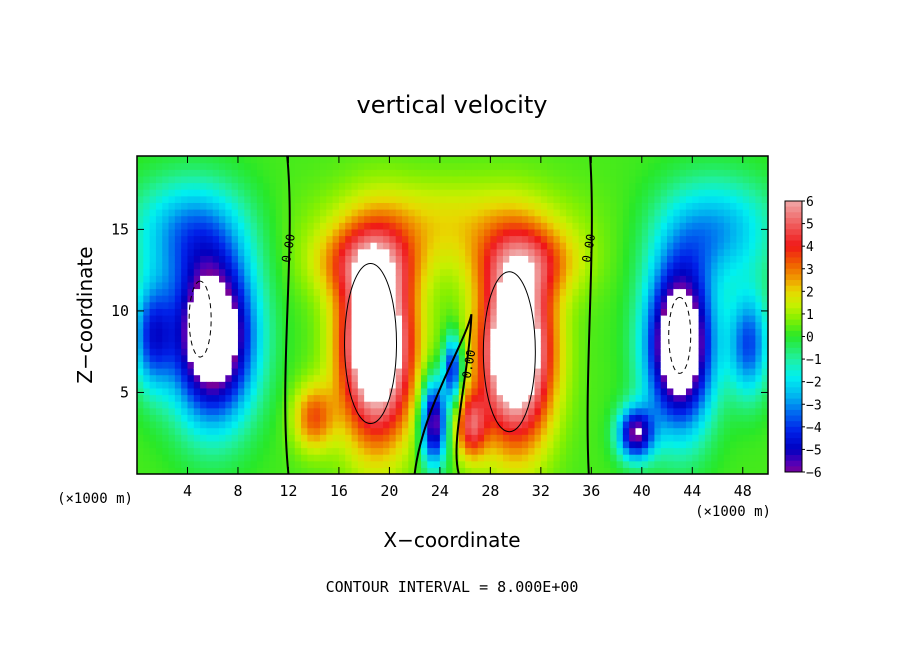  Describe the element at coordinates (793, 356) in the screenshot. I see `colorbar-segment` at that location.